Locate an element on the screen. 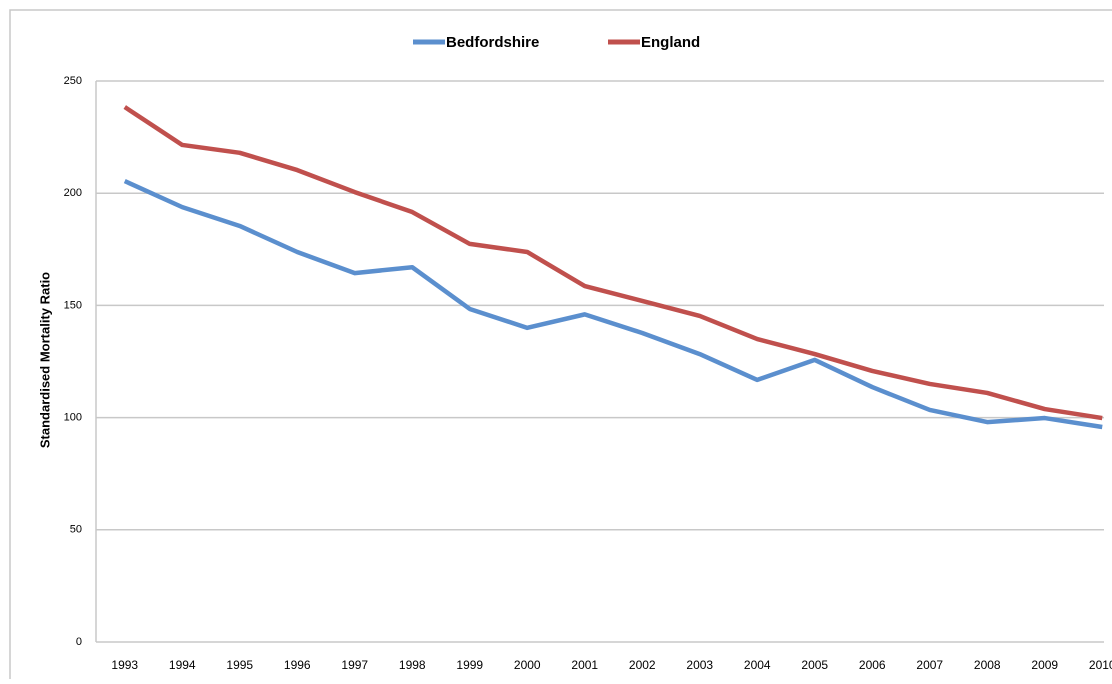  x-tick-label: 2006 is located at coordinates (872, 665).